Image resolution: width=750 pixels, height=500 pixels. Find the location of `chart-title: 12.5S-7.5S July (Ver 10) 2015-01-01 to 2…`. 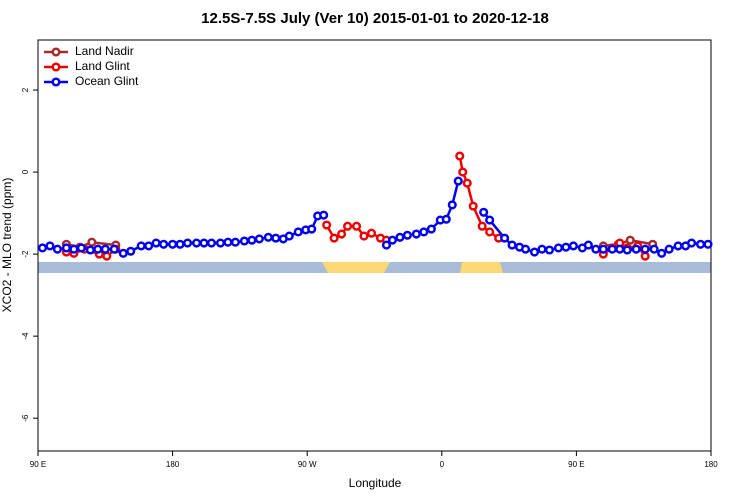

chart-title: 12.5S-7.5S July (Ver 10) 2015-01-01 to 2… is located at coordinates (375, 18).